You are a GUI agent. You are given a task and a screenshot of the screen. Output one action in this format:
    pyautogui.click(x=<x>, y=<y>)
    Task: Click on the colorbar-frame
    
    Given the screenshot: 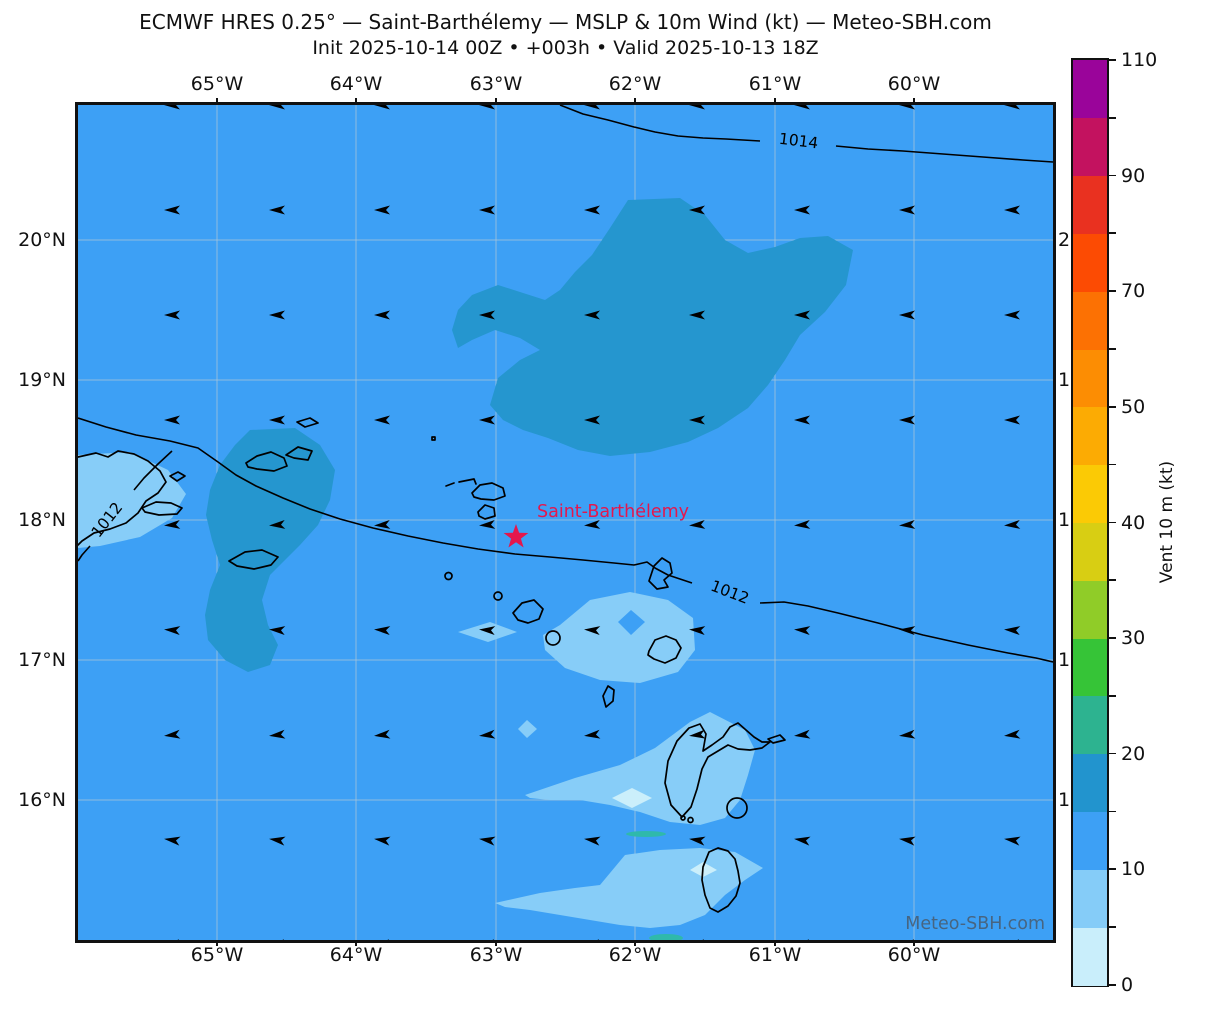 What is the action you would take?
    pyautogui.click(x=1090, y=522)
    